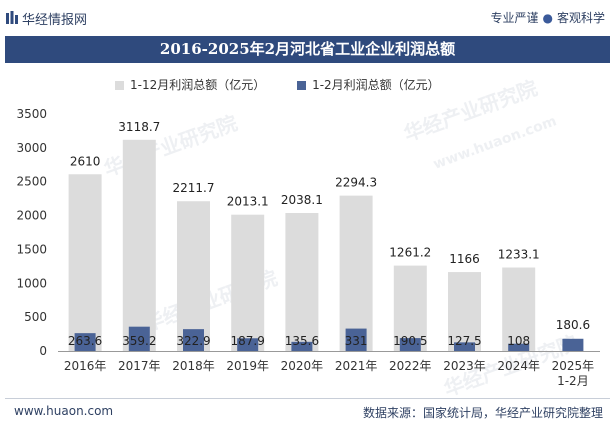 This screenshot has width=615, height=427. I want to click on x-tick-label: 2025年, so click(573, 366).